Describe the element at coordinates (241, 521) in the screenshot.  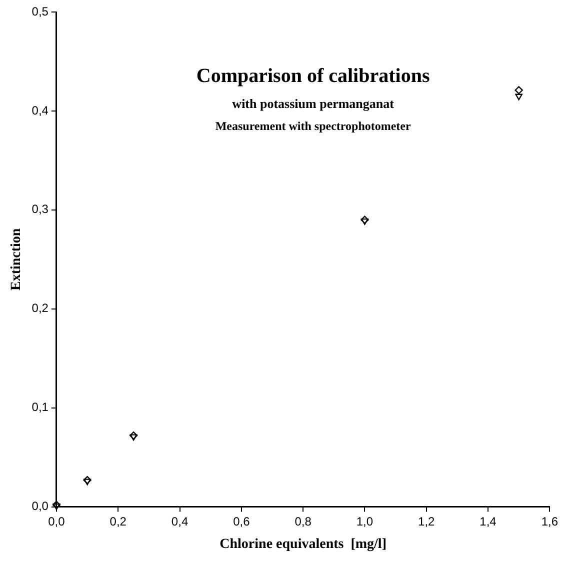
I see `x-tick-label: 0,6` at that location.